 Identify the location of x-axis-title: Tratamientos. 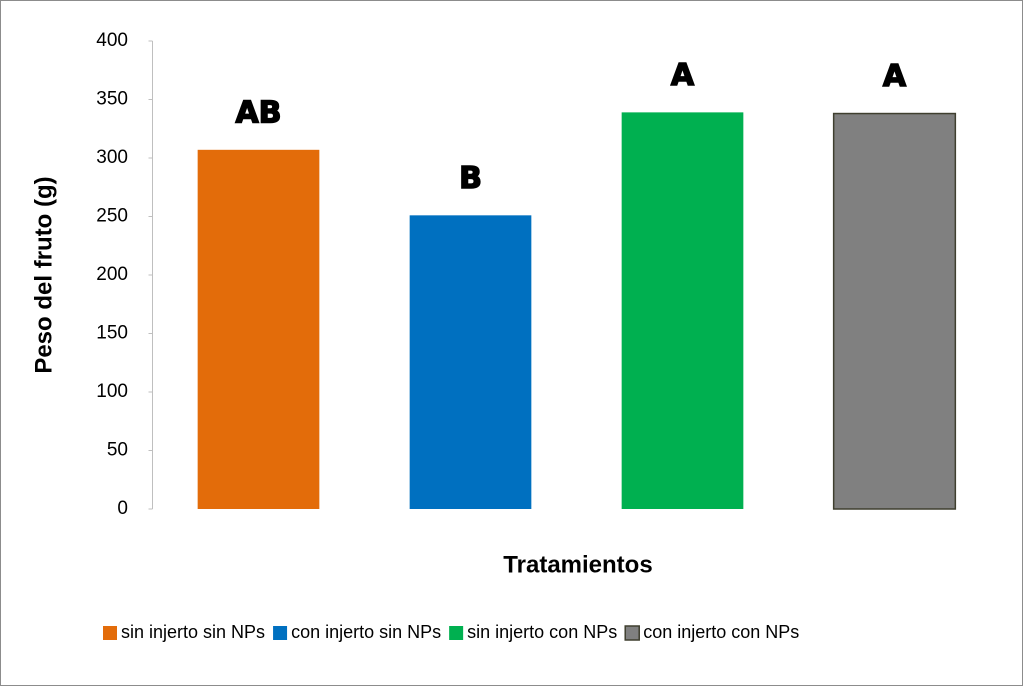
(577, 564).